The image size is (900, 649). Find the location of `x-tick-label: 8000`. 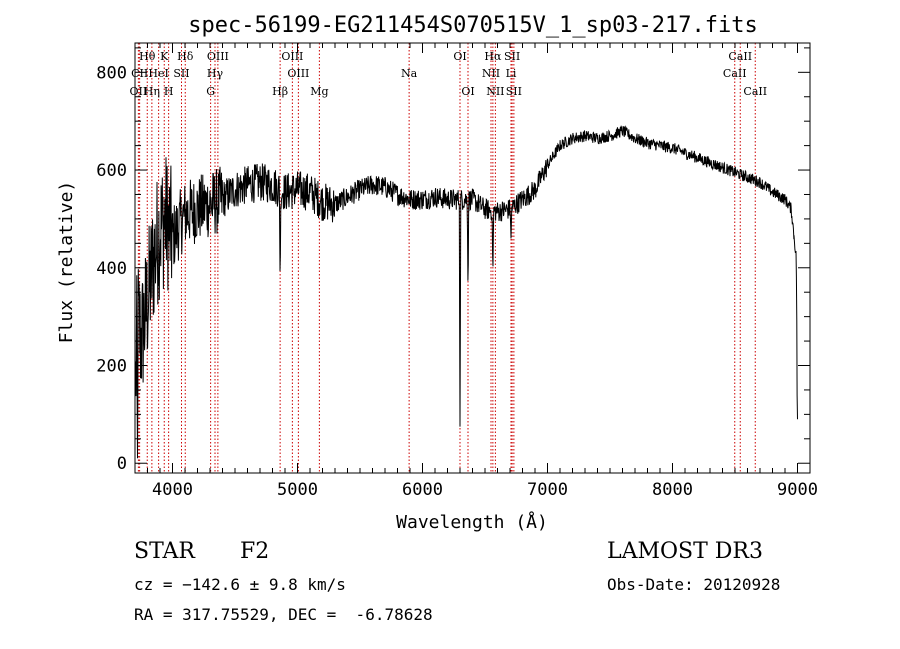

x-tick-label: 8000 is located at coordinates (672, 490).